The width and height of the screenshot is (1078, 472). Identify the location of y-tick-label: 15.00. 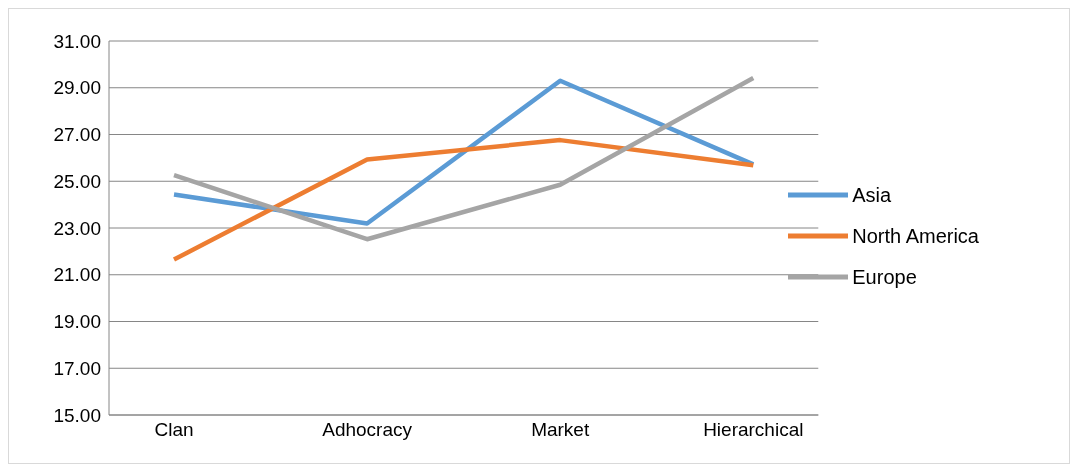
(77, 415).